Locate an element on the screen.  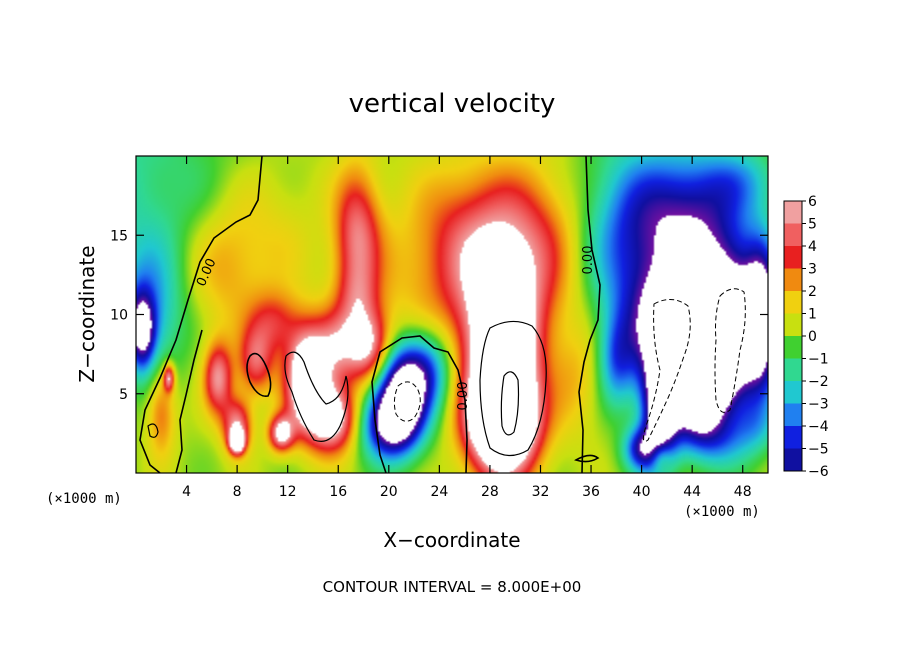
x-tick-label: 40 is located at coordinates (642, 492).